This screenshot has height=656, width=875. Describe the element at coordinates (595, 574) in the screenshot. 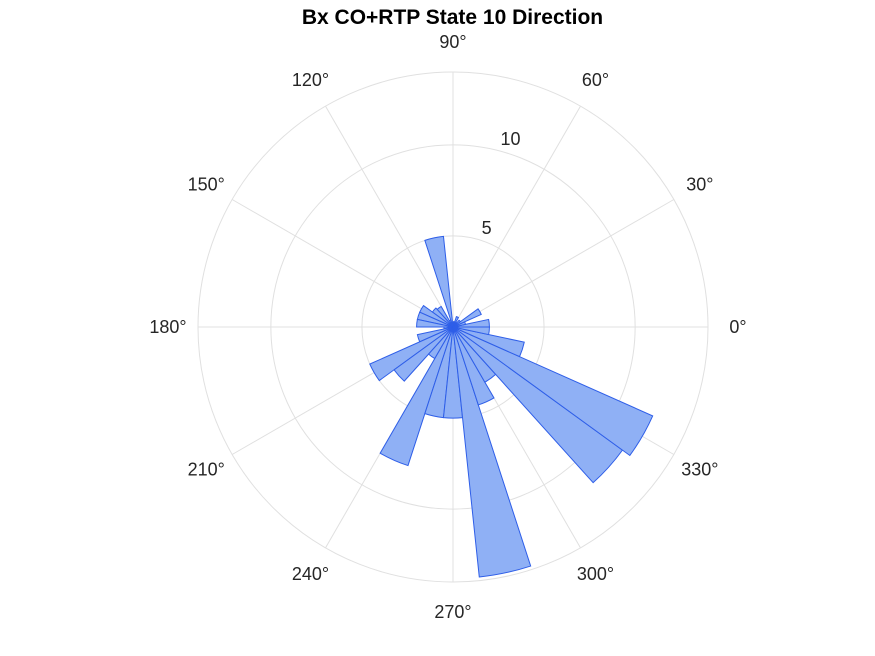

I see `theta-tick-label-300: 300°` at that location.